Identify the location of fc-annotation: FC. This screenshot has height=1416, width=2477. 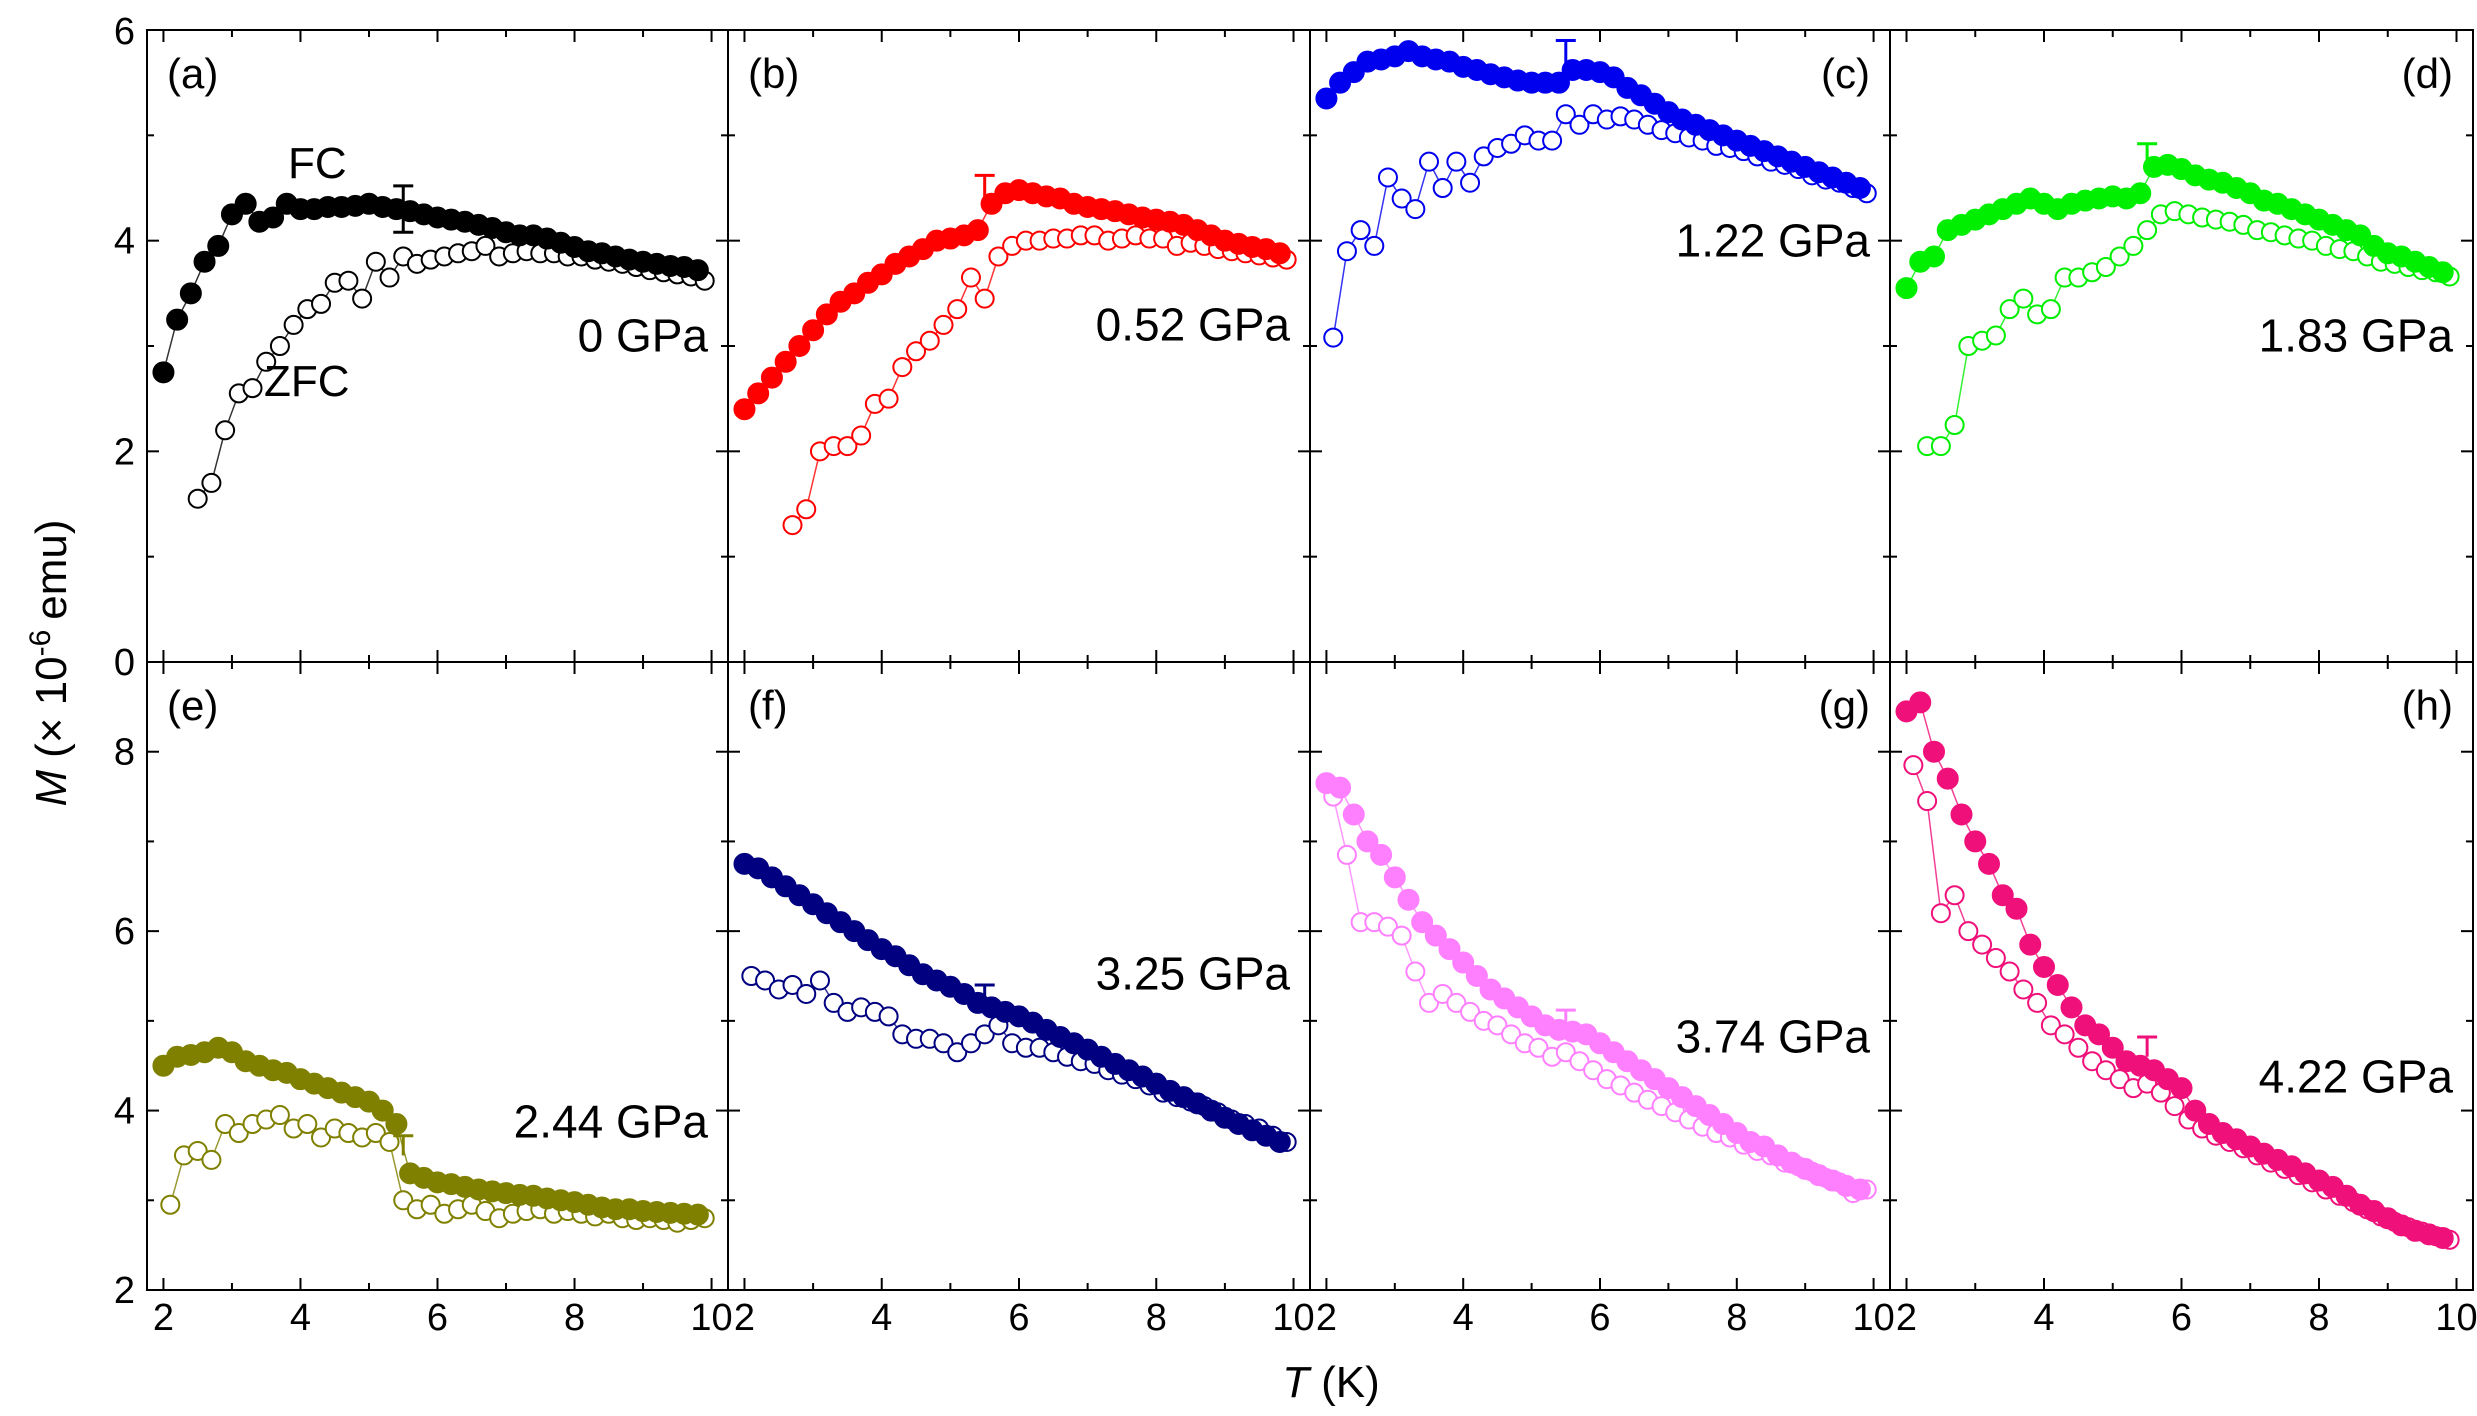
(317, 163).